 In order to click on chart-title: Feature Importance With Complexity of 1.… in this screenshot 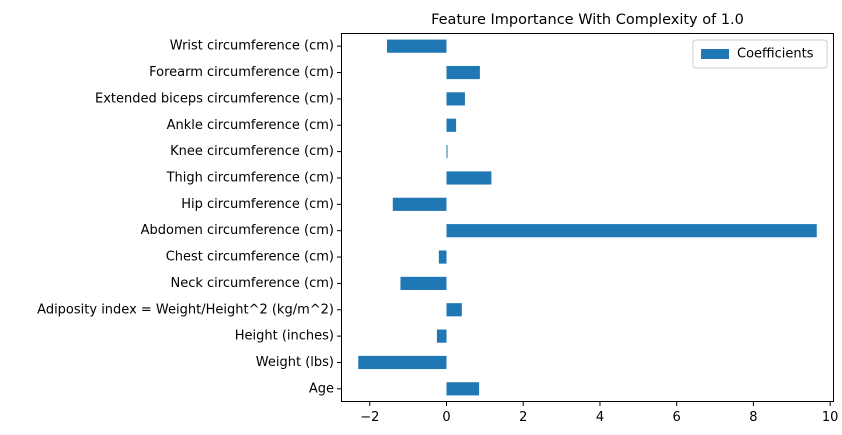, I will do `click(587, 20)`.